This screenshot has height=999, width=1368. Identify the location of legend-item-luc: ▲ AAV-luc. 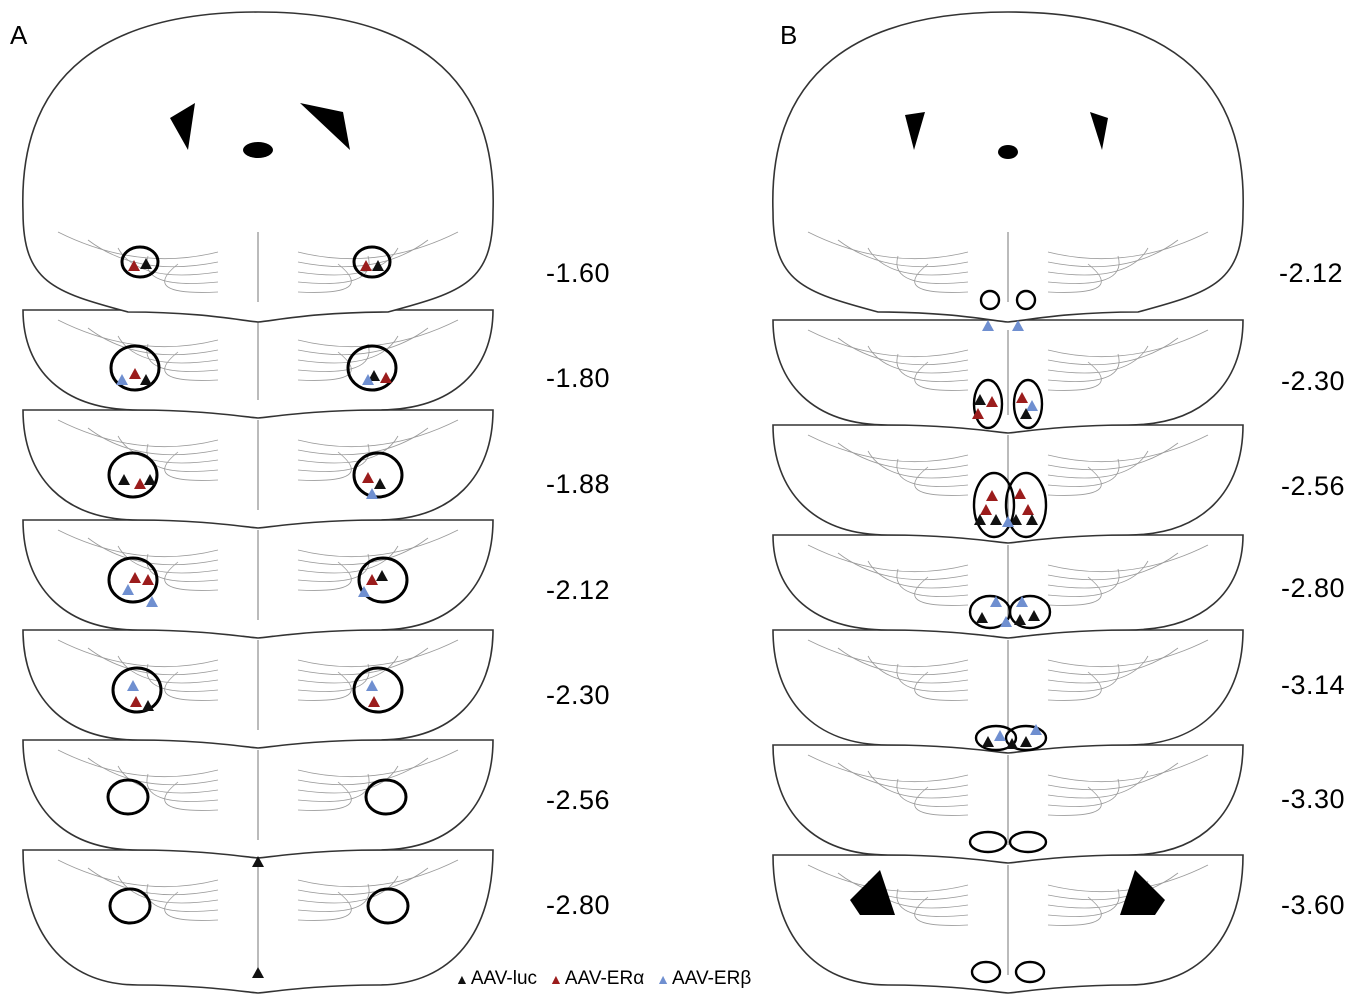
(496, 979).